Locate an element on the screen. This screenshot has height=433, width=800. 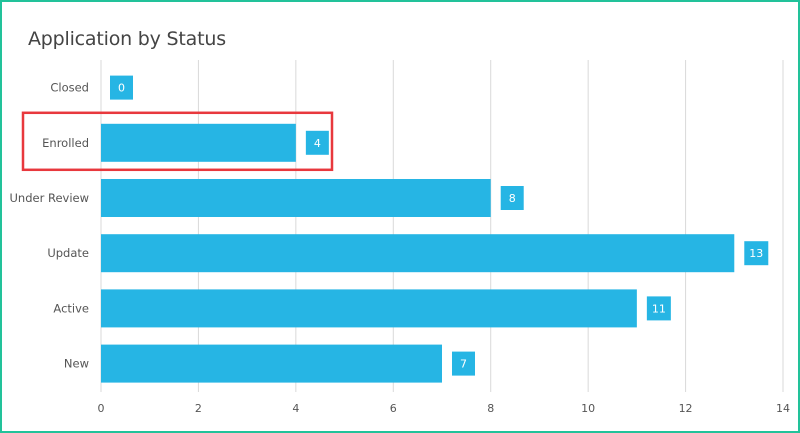
data-label-box-under-review is located at coordinates (512, 198).